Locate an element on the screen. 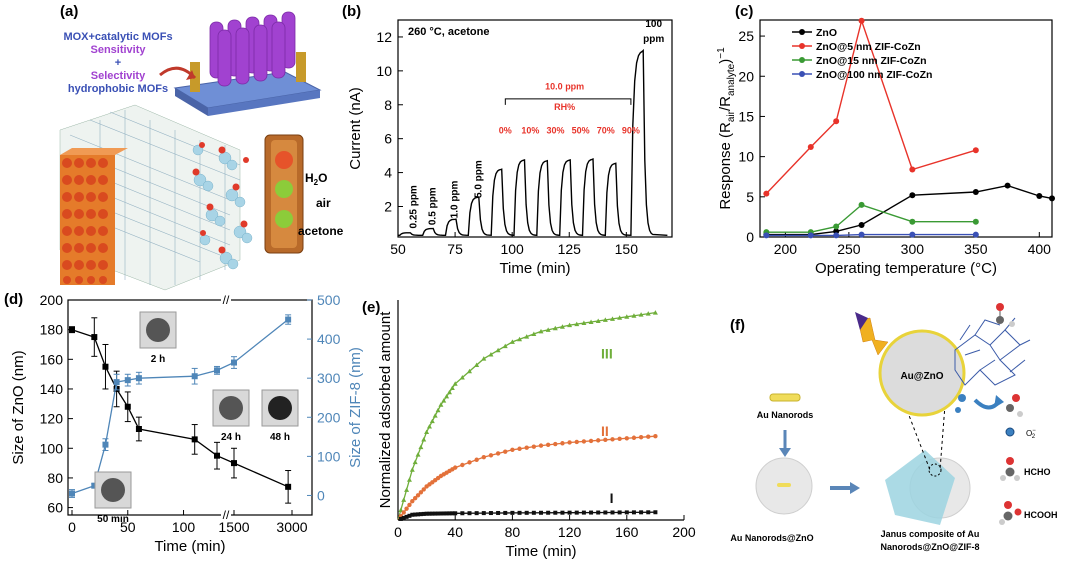  x-tick-label: 120 is located at coordinates (570, 532).